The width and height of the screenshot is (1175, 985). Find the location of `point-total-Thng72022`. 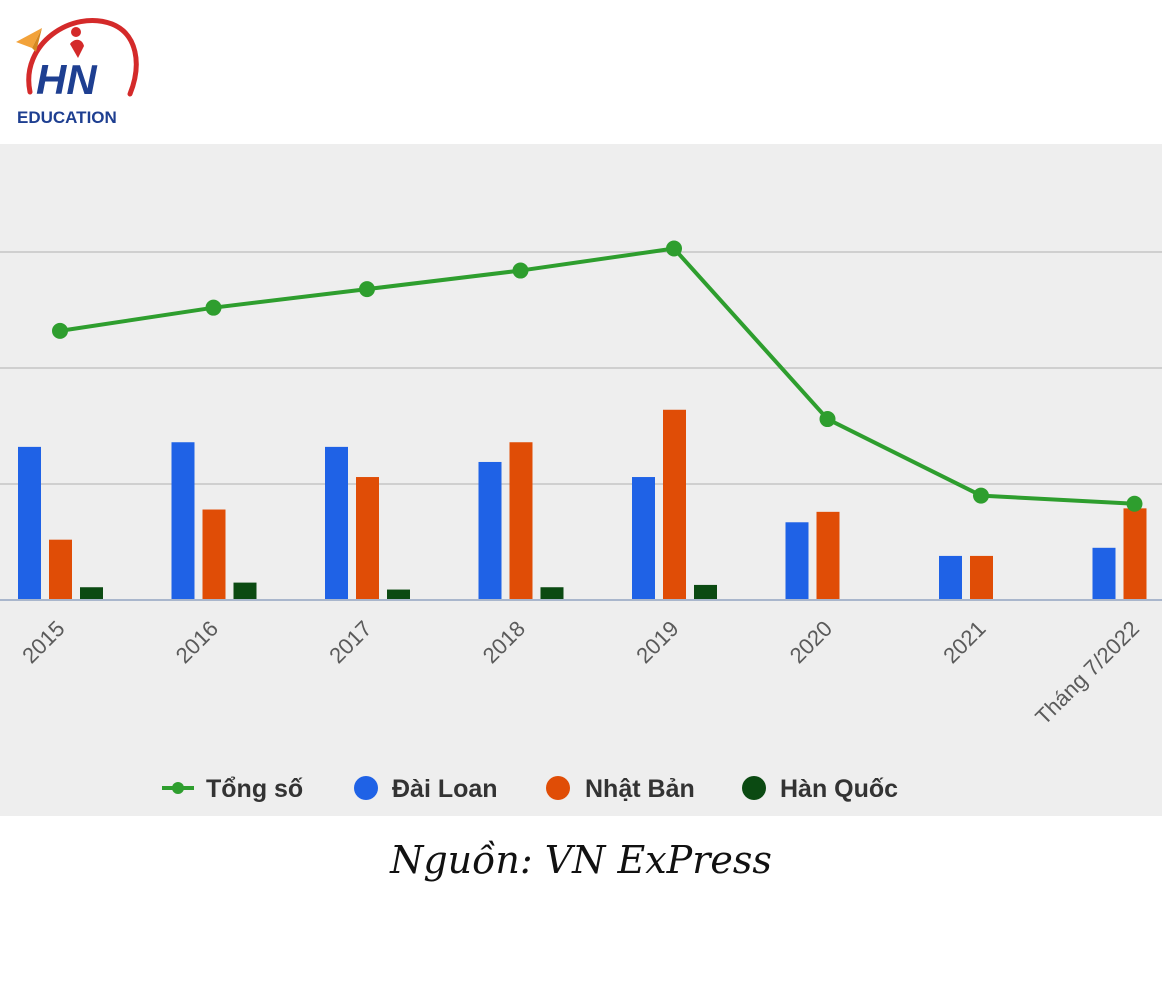

point-total-Thng72022 is located at coordinates (1134, 503).